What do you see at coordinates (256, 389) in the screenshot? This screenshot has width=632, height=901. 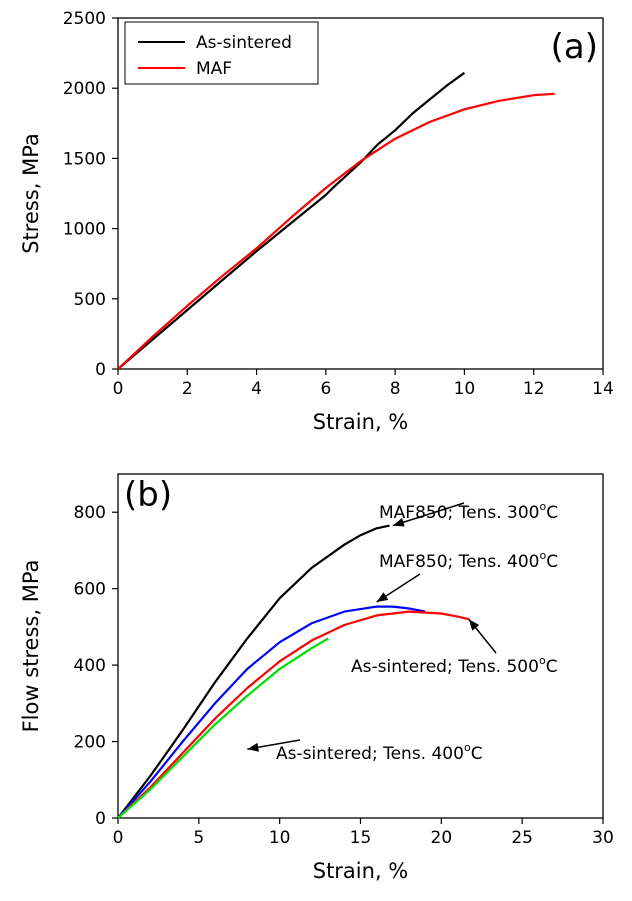 I see `x-tick-label: 4` at bounding box center [256, 389].